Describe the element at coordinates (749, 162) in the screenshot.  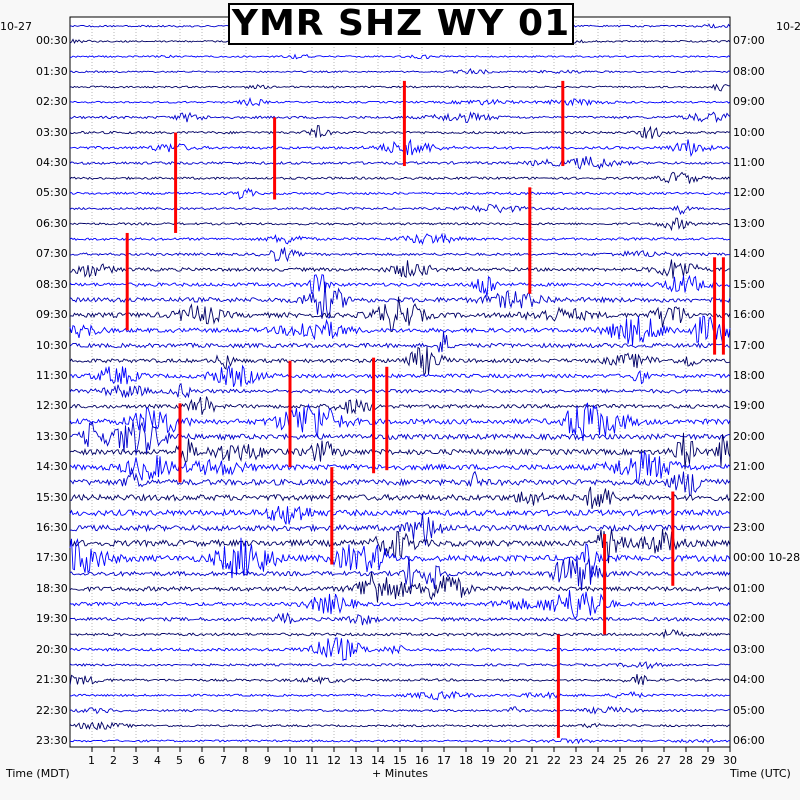
I see `right-time-label: 11:00` at that location.